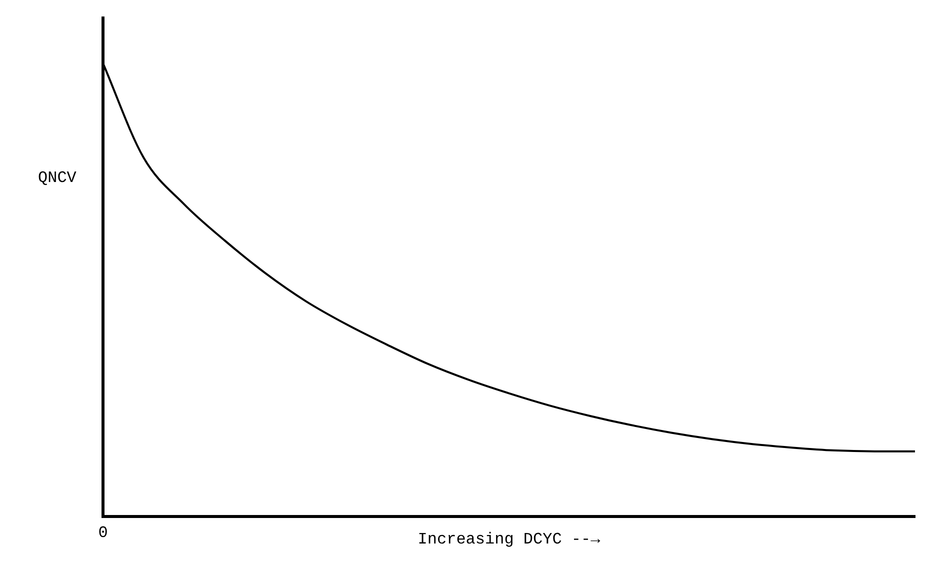 Image resolution: width=929 pixels, height=561 pixels. I want to click on y-axis-title: QNCV, so click(57, 177).